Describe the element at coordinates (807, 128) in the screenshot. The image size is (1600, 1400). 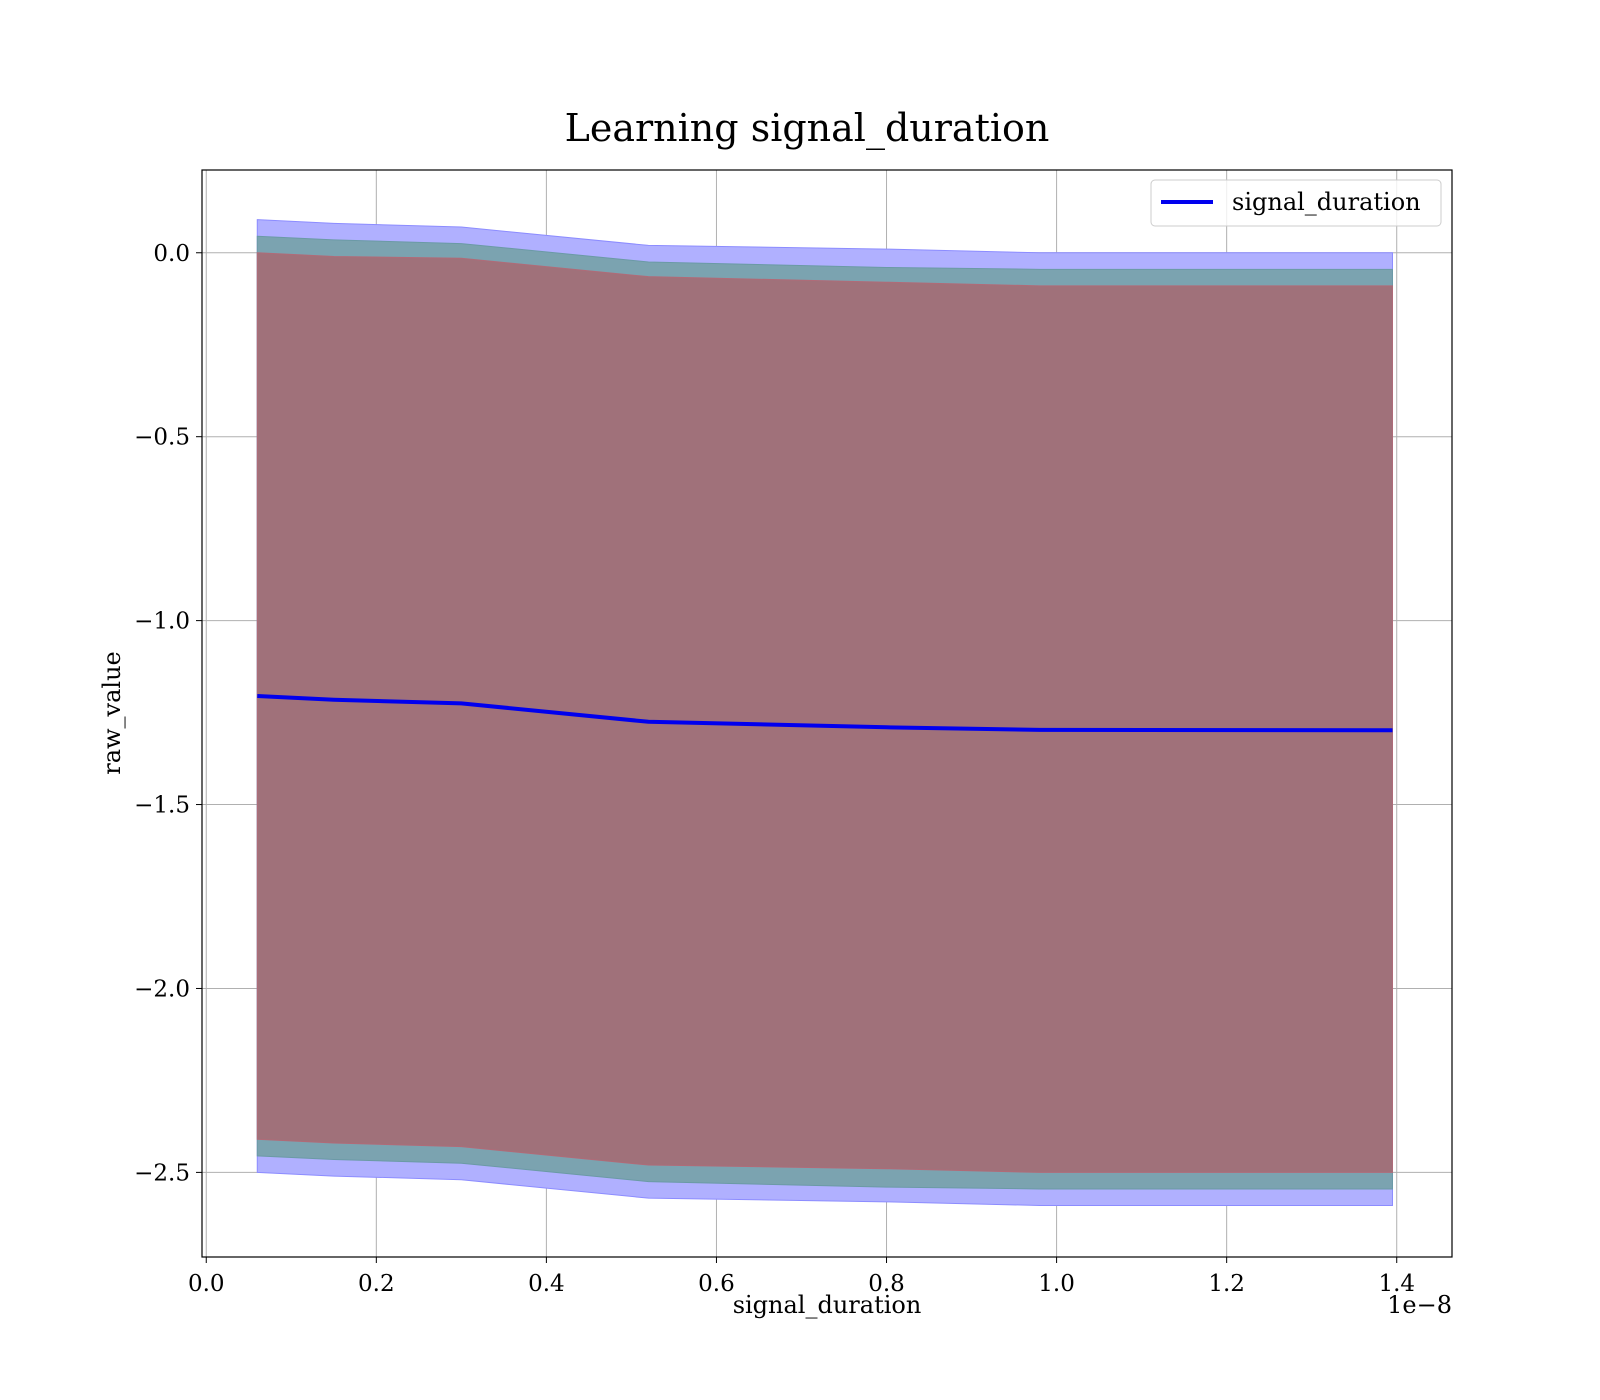
I see `chart-title: Learning signal_duration` at that location.